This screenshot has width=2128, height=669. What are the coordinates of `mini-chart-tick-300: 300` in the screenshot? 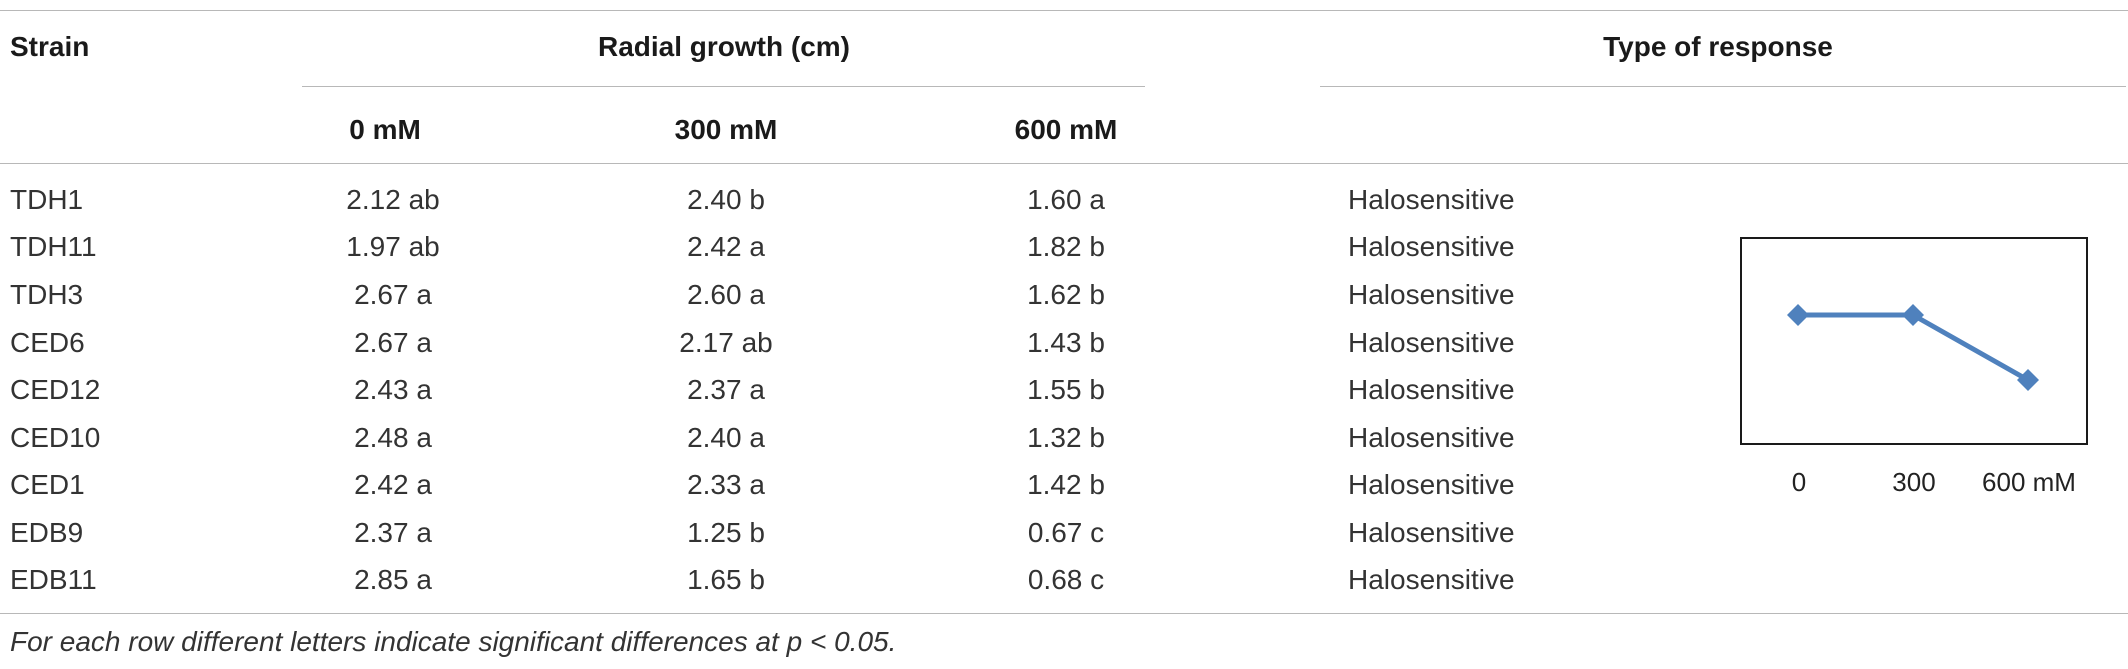 It's located at (1914, 482).